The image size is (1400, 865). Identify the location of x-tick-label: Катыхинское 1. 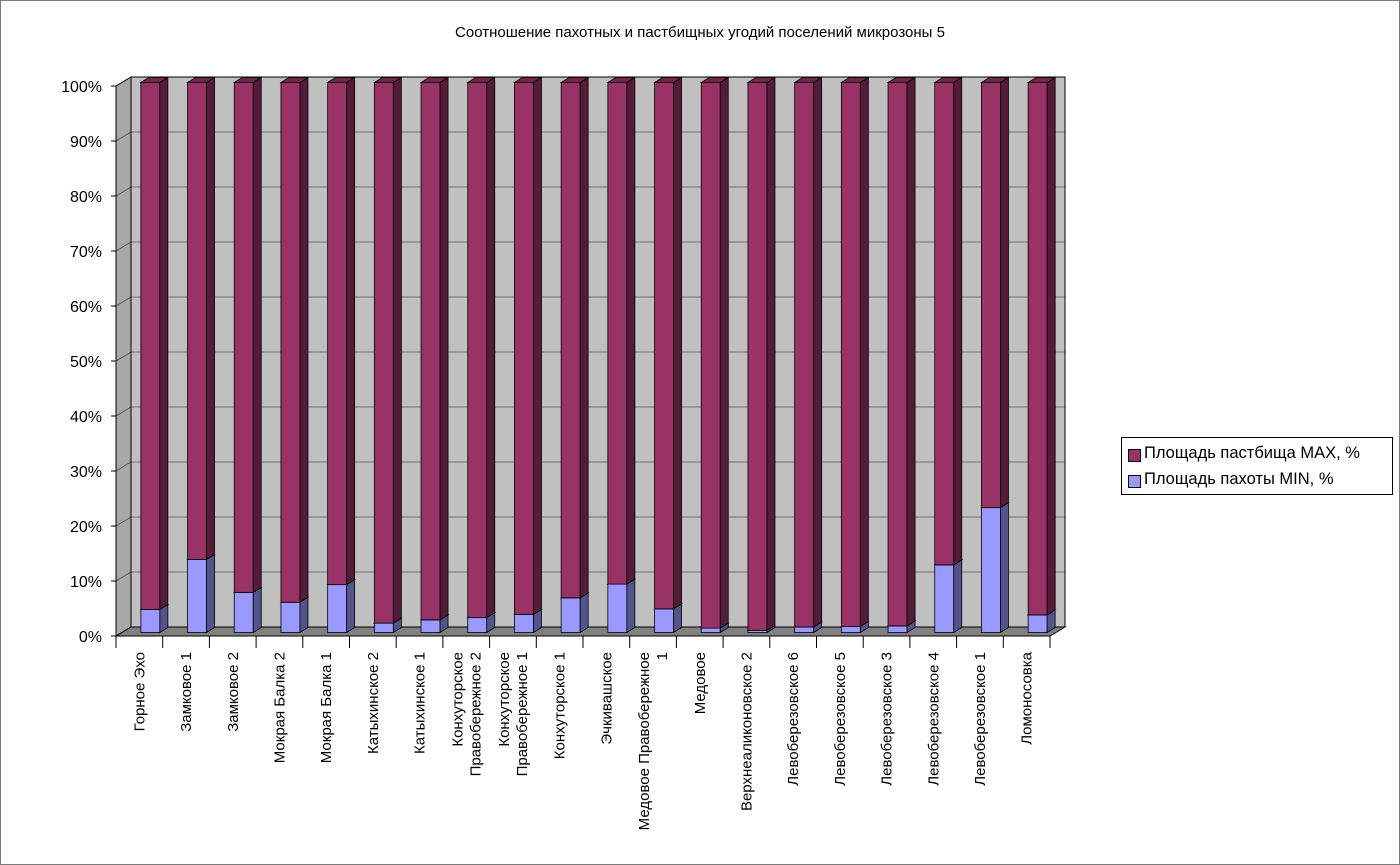
(420, 703).